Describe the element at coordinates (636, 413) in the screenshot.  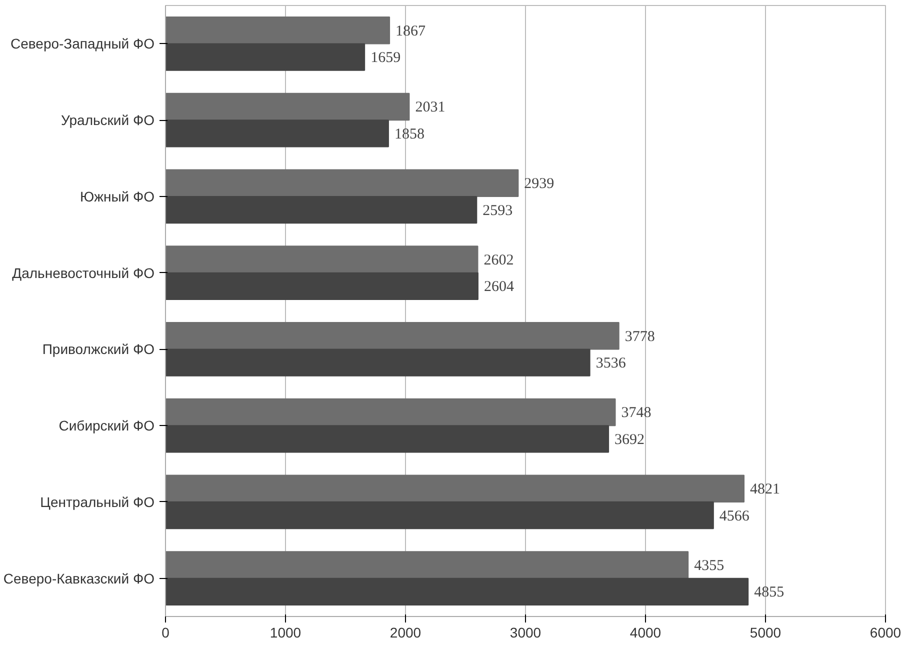
I see `data-label: 3748` at that location.